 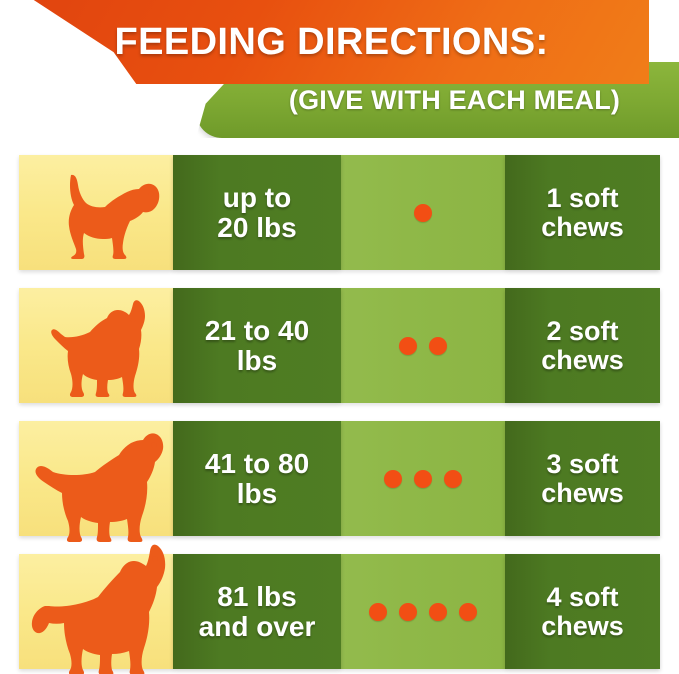 I want to click on medium-terrier-dog-icon, so click(x=104, y=346).